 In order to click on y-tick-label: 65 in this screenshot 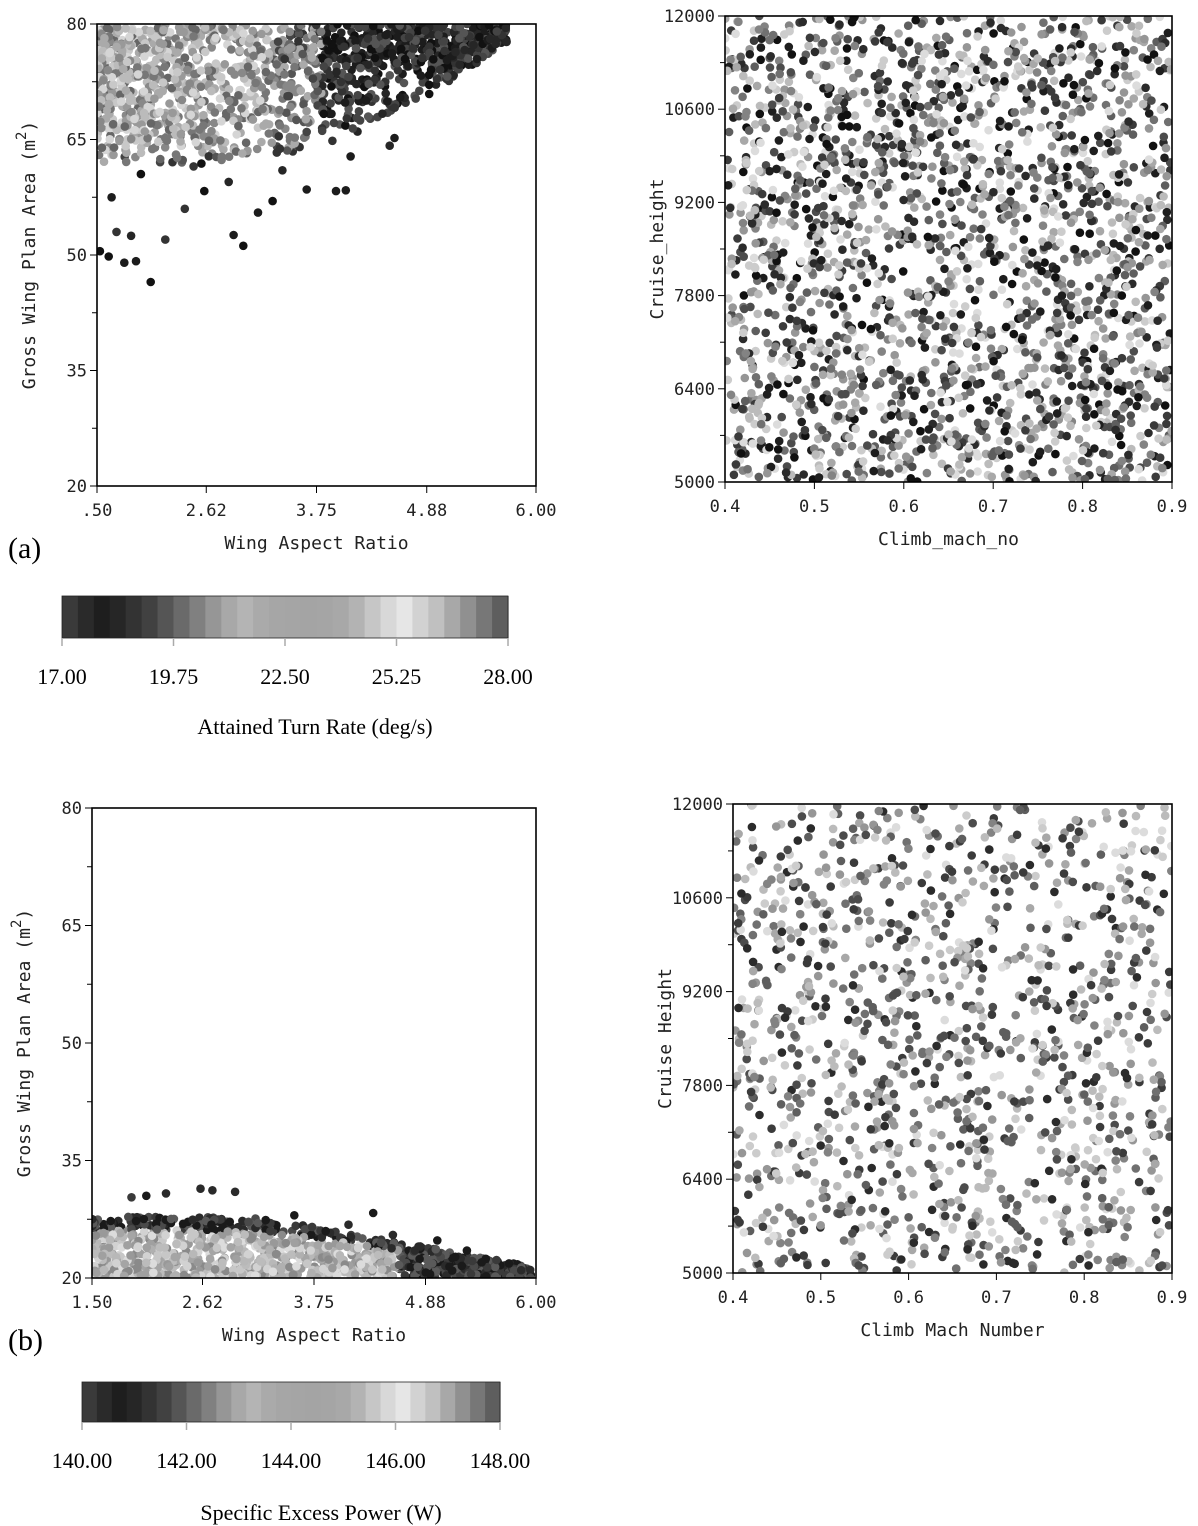, I will do `click(77, 141)`.